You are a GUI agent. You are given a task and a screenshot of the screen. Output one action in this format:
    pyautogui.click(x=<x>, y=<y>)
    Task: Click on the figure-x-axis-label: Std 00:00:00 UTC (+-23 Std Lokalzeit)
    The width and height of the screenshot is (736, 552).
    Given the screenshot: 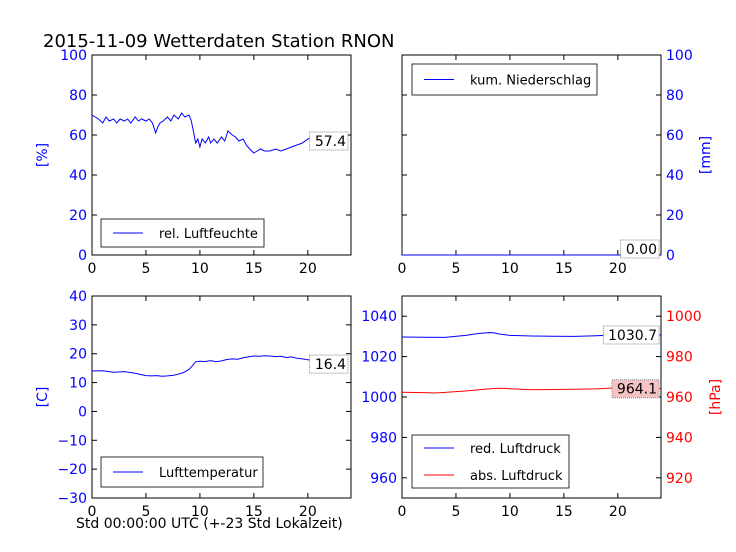 What is the action you would take?
    pyautogui.click(x=209, y=524)
    